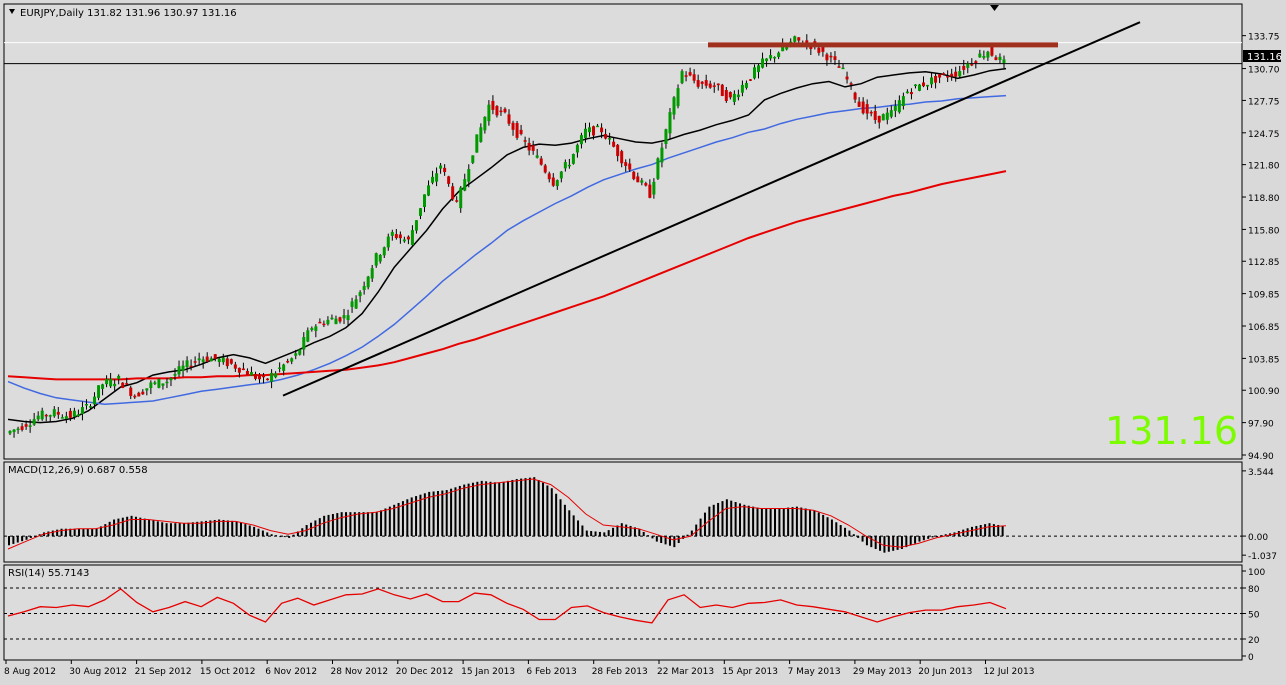 The image size is (1286, 685). Describe the element at coordinates (623, 612) in the screenshot. I see `rsi-panel` at that location.